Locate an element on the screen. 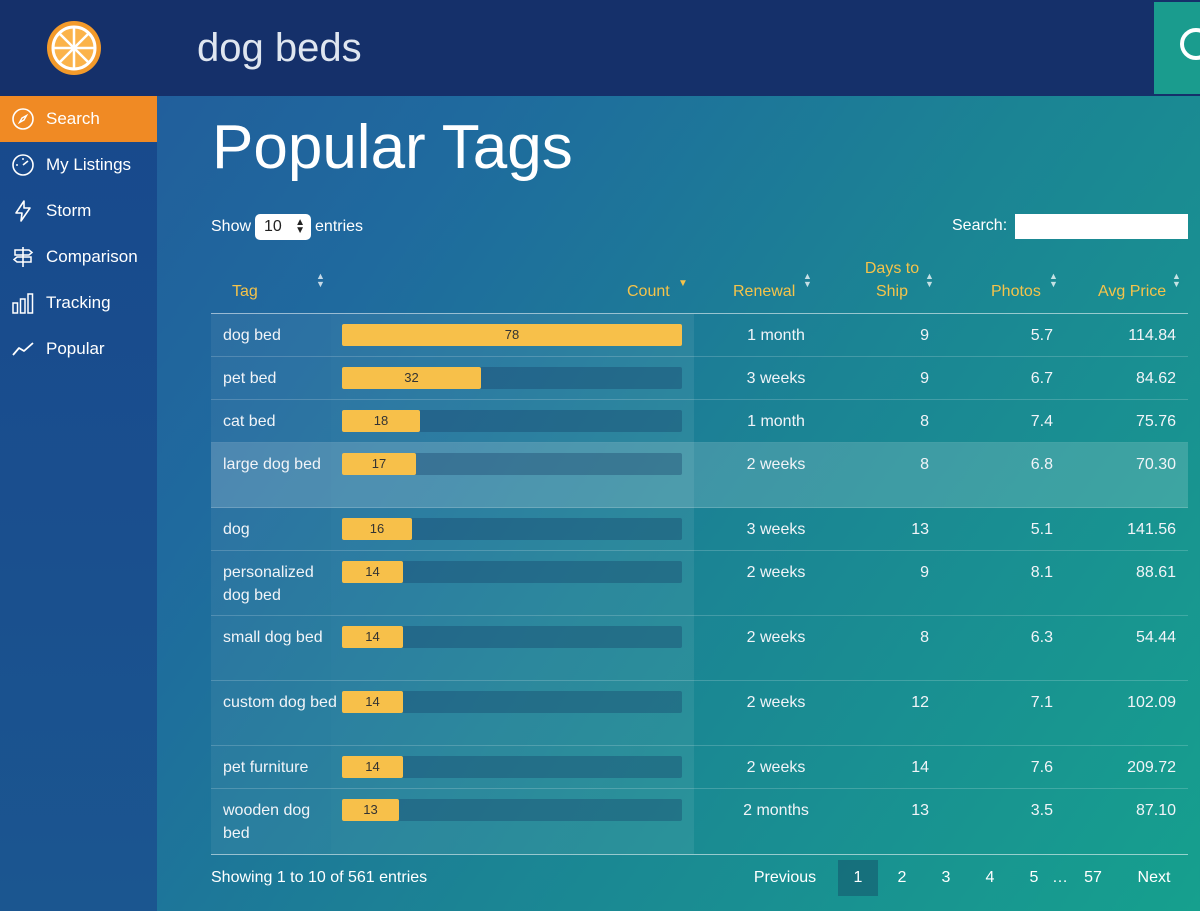 Image resolution: width=1200 pixels, height=911 pixels. sidebar-item-label: Popular is located at coordinates (75, 348).